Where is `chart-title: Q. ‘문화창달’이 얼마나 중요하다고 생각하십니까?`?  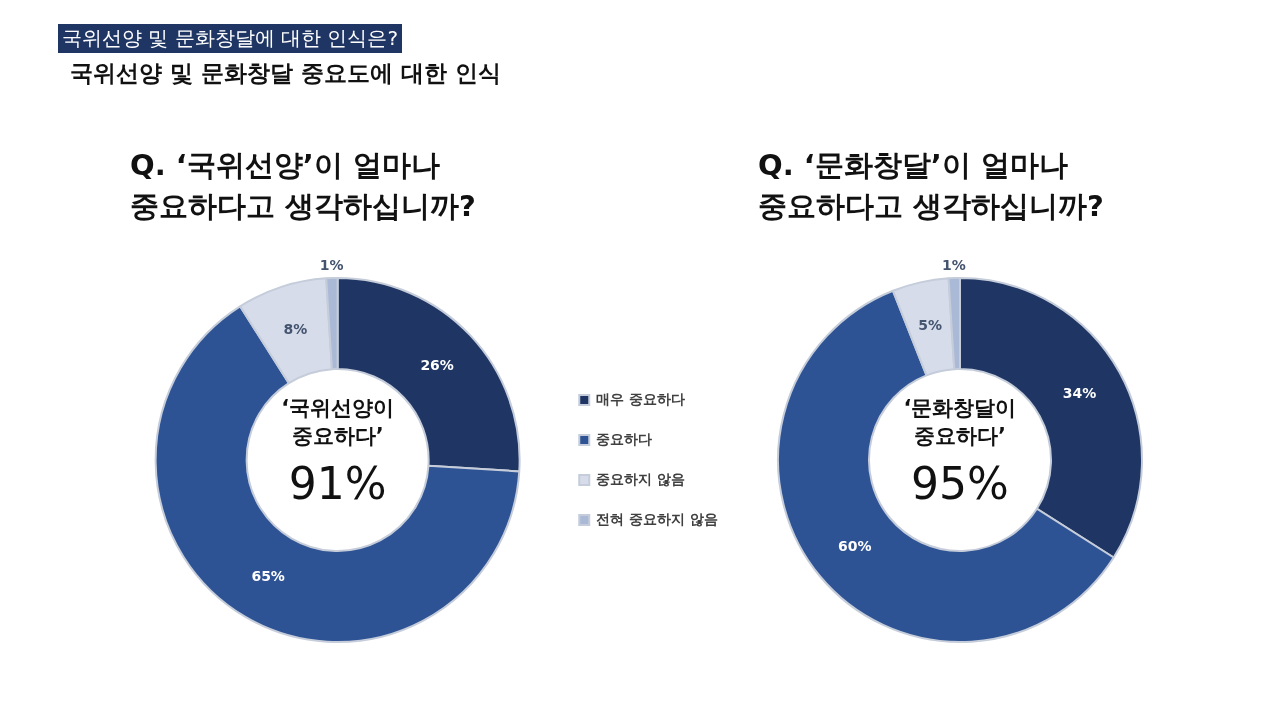 chart-title: Q. ‘문화창달’이 얼마나 중요하다고 생각하십니까? is located at coordinates (931, 186).